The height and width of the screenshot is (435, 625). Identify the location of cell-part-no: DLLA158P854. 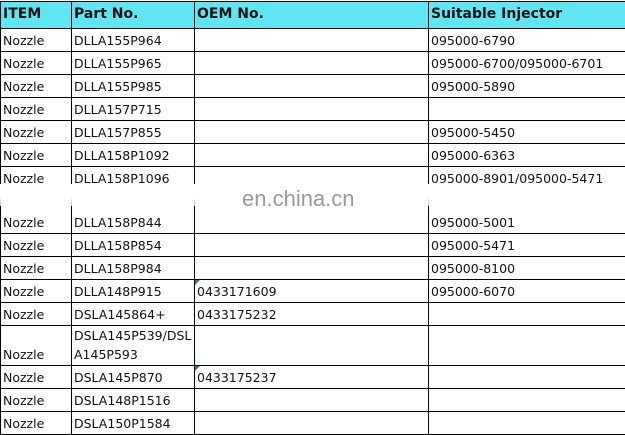
(133, 245).